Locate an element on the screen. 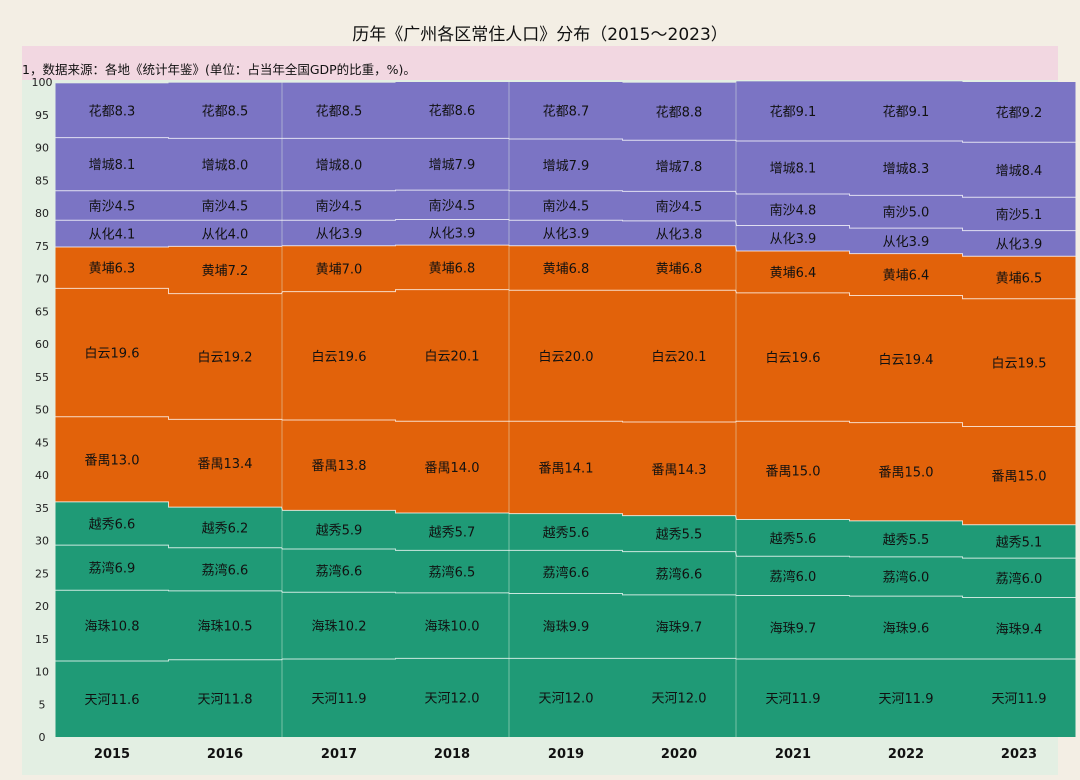  y-tick-label: 80 is located at coordinates (42, 213).